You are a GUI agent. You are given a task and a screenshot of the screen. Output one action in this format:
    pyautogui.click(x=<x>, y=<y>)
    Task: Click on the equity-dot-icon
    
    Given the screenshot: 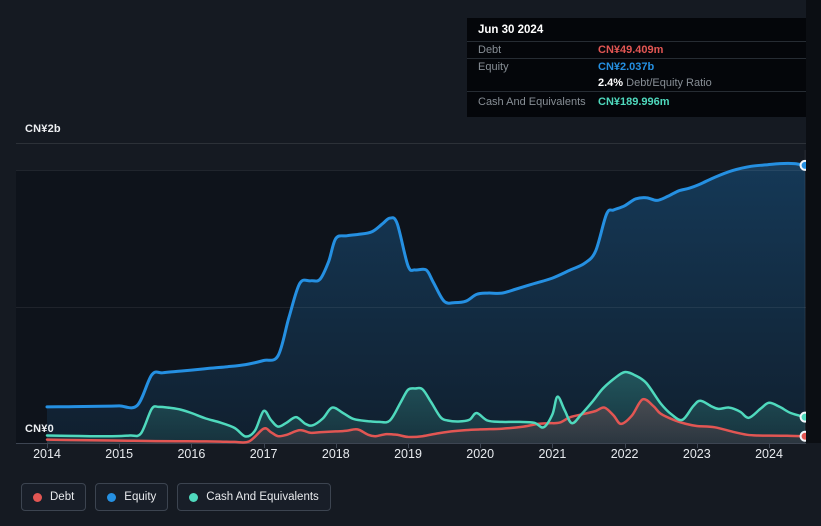 What is the action you would take?
    pyautogui.click(x=112, y=497)
    